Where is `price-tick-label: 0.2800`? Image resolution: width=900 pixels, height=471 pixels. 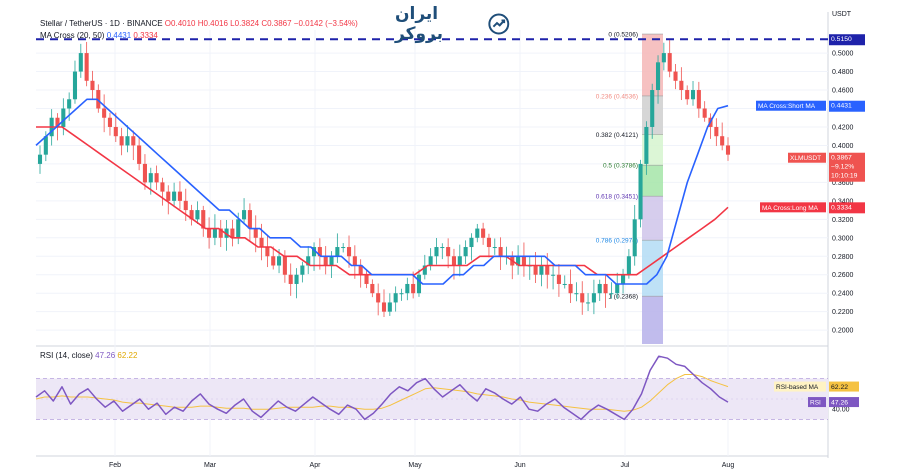 price-tick-label: 0.2800 is located at coordinates (843, 257).